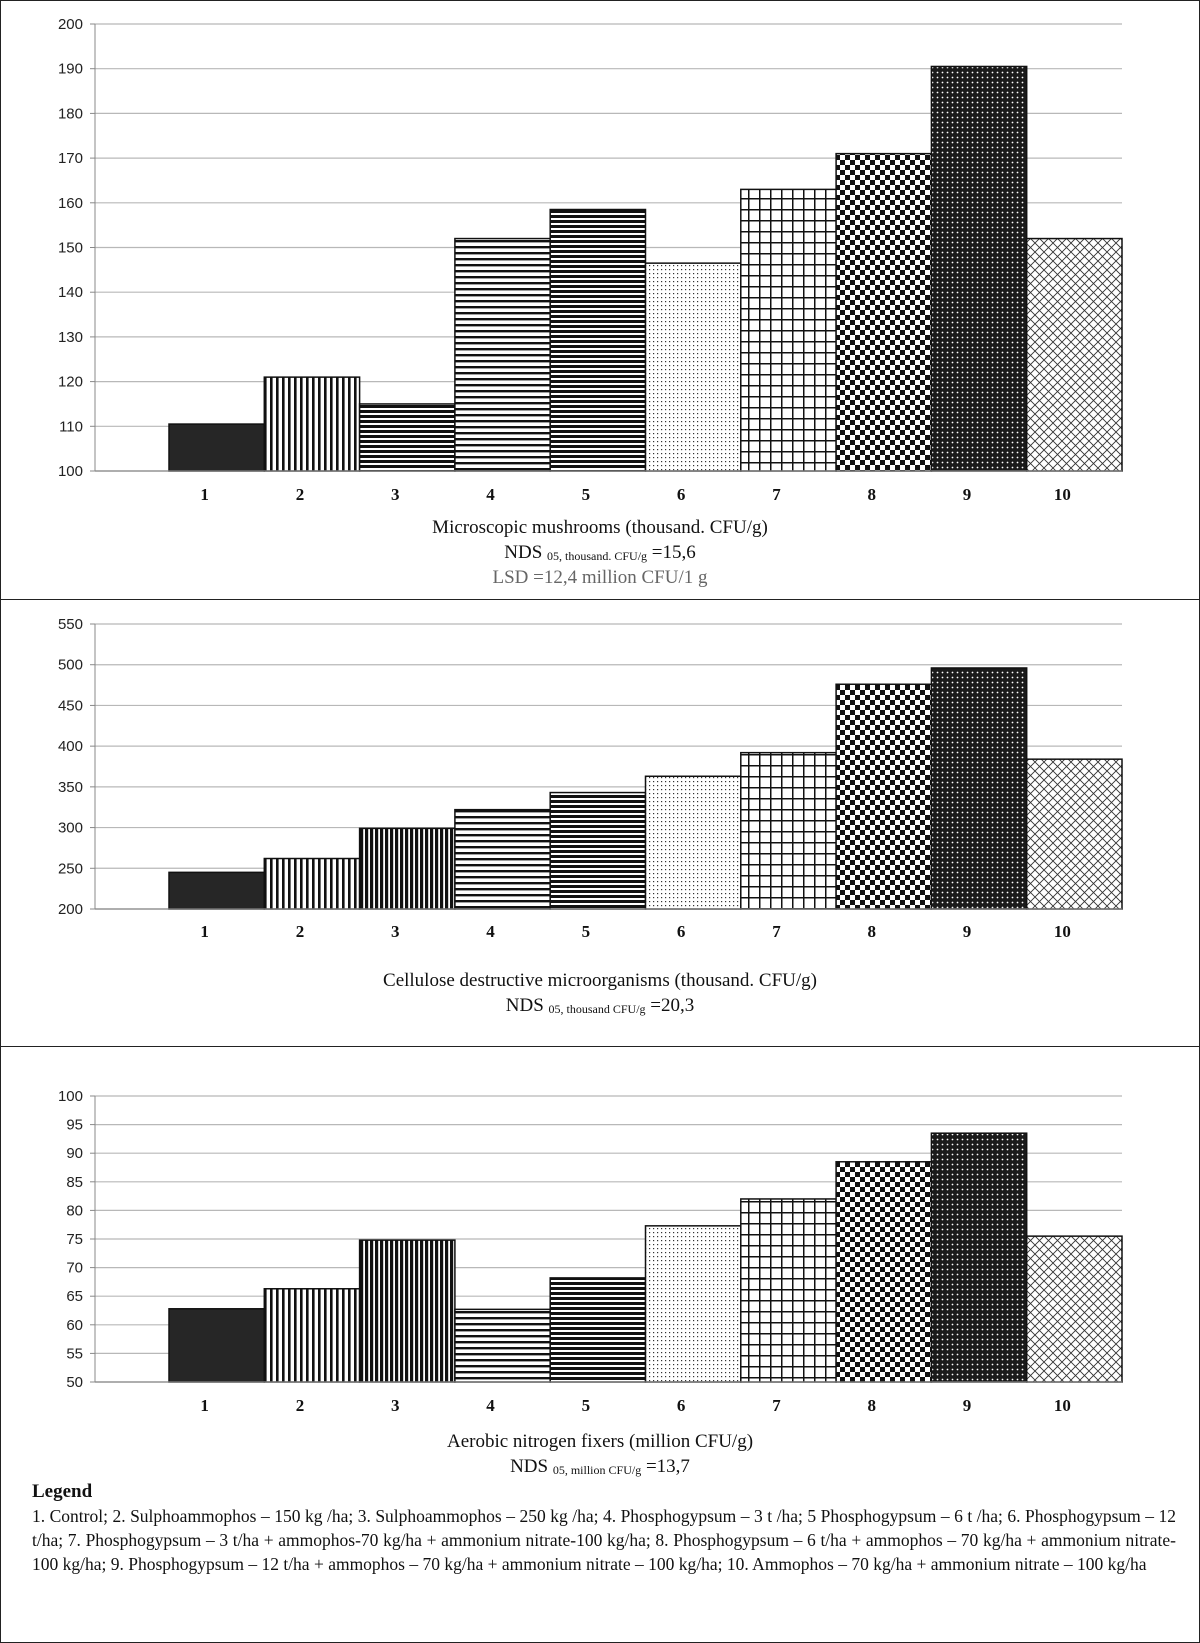 Image resolution: width=1200 pixels, height=1643 pixels. Describe the element at coordinates (600, 554) in the screenshot. I see `chart-1-nds: NDS 05, thousand. CFU/g =15,6` at that location.